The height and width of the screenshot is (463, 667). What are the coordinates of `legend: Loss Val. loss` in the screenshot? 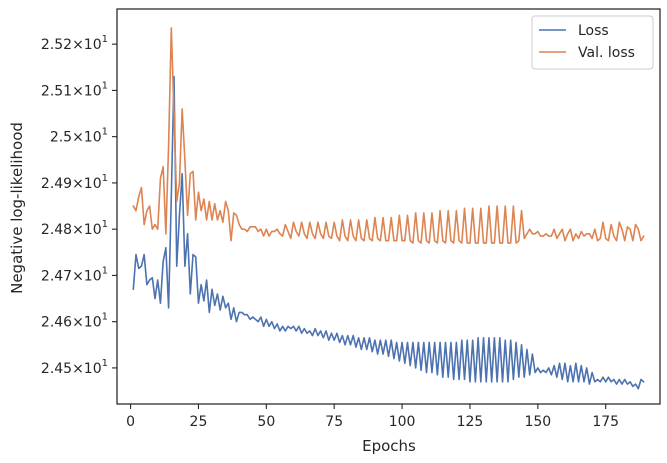 It's located at (592, 42).